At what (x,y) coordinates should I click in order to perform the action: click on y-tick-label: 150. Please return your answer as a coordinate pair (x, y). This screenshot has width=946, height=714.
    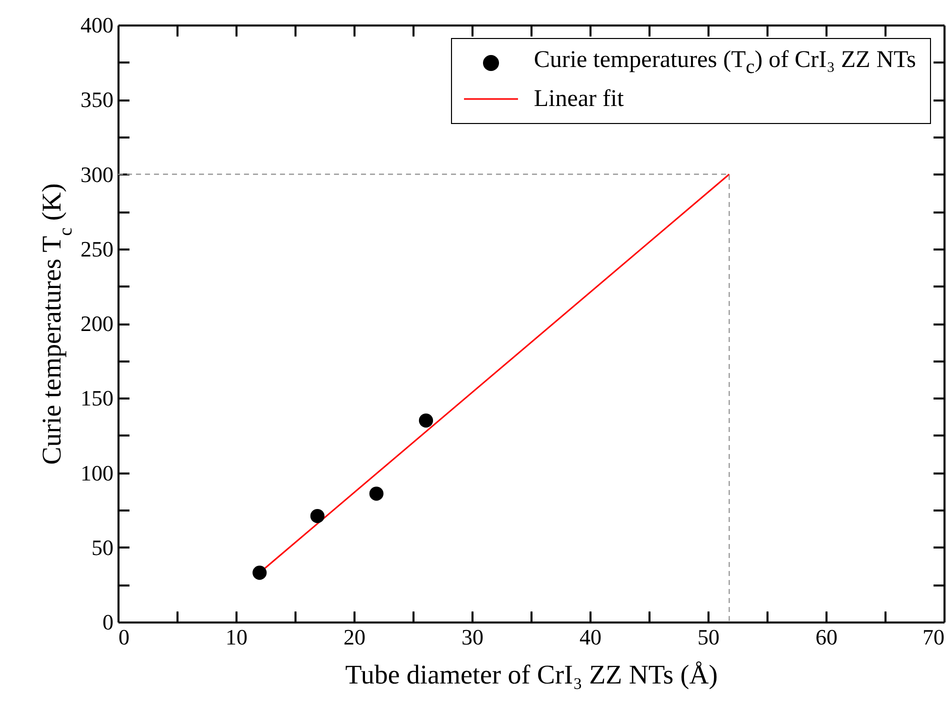
    Looking at the image, I should click on (97, 398).